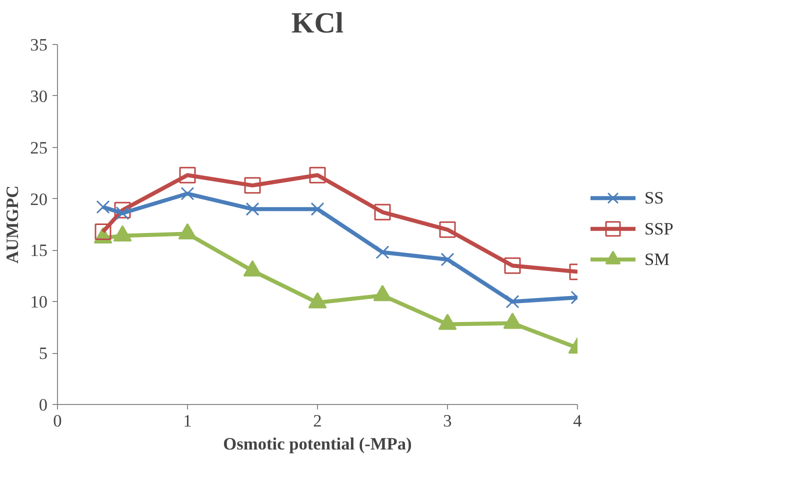 The image size is (798, 486). Describe the element at coordinates (187, 421) in the screenshot. I see `x-tick-label: 1` at that location.